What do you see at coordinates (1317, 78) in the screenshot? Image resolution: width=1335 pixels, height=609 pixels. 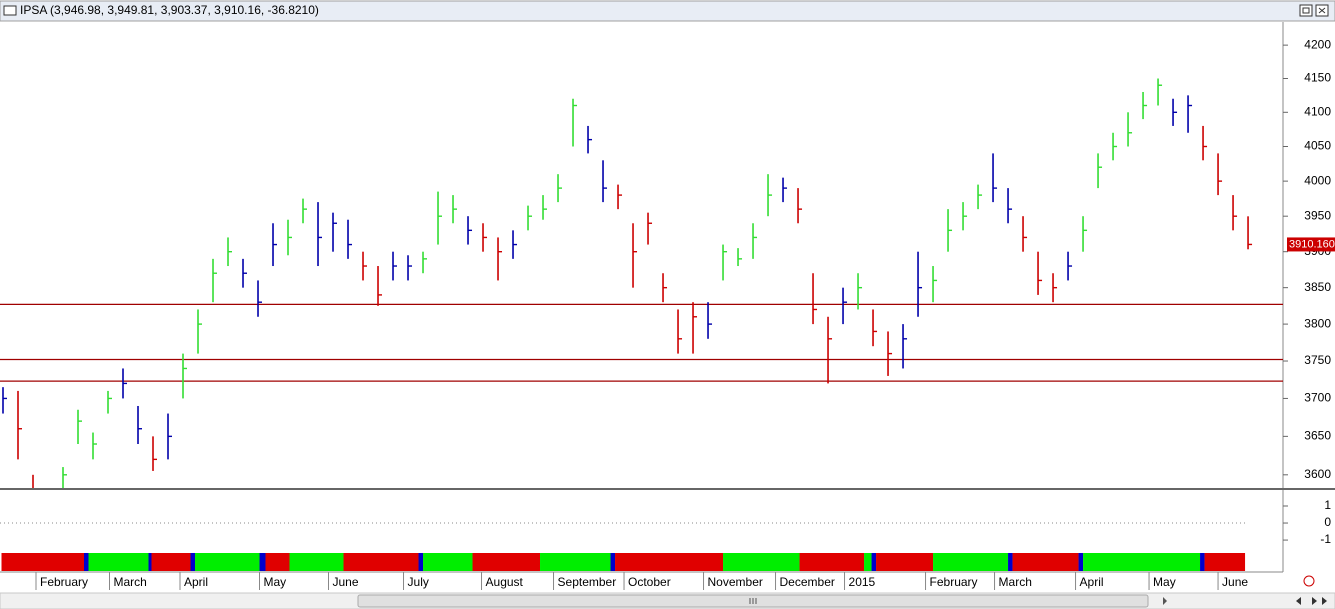 I see `y-tick-label: 4150` at bounding box center [1317, 78].